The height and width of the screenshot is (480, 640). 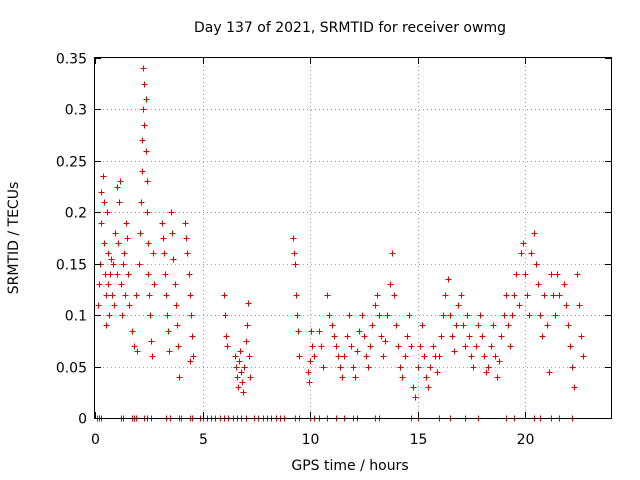 What do you see at coordinates (71, 163) in the screenshot?
I see `y-tick-label: 0.25` at bounding box center [71, 163].